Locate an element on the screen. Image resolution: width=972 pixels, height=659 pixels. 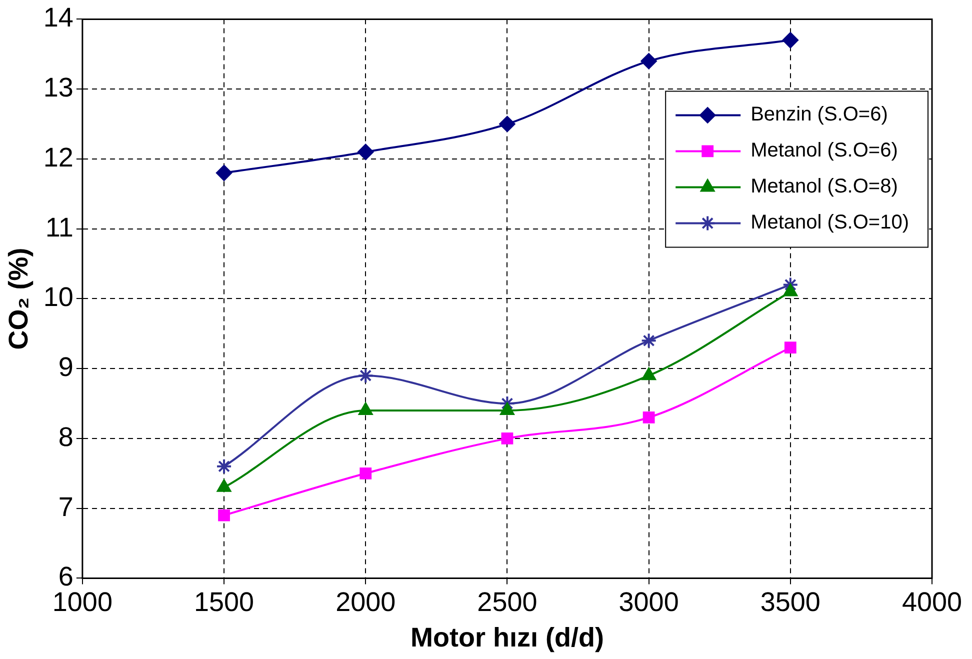
y-axis-title: CO₂ (%) is located at coordinates (19, 299).